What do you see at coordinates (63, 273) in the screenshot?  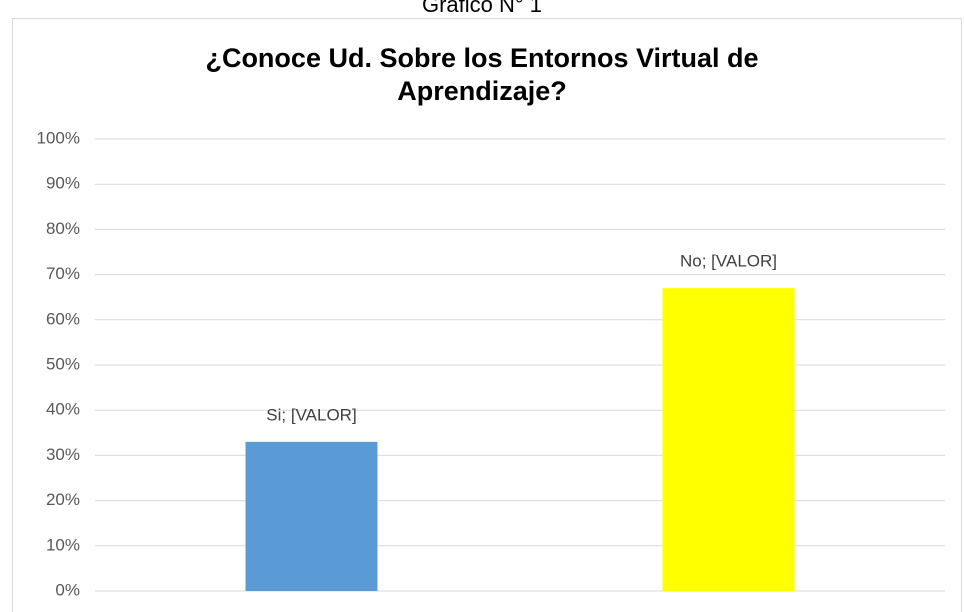 I see `y-tick-label: 70%` at bounding box center [63, 273].